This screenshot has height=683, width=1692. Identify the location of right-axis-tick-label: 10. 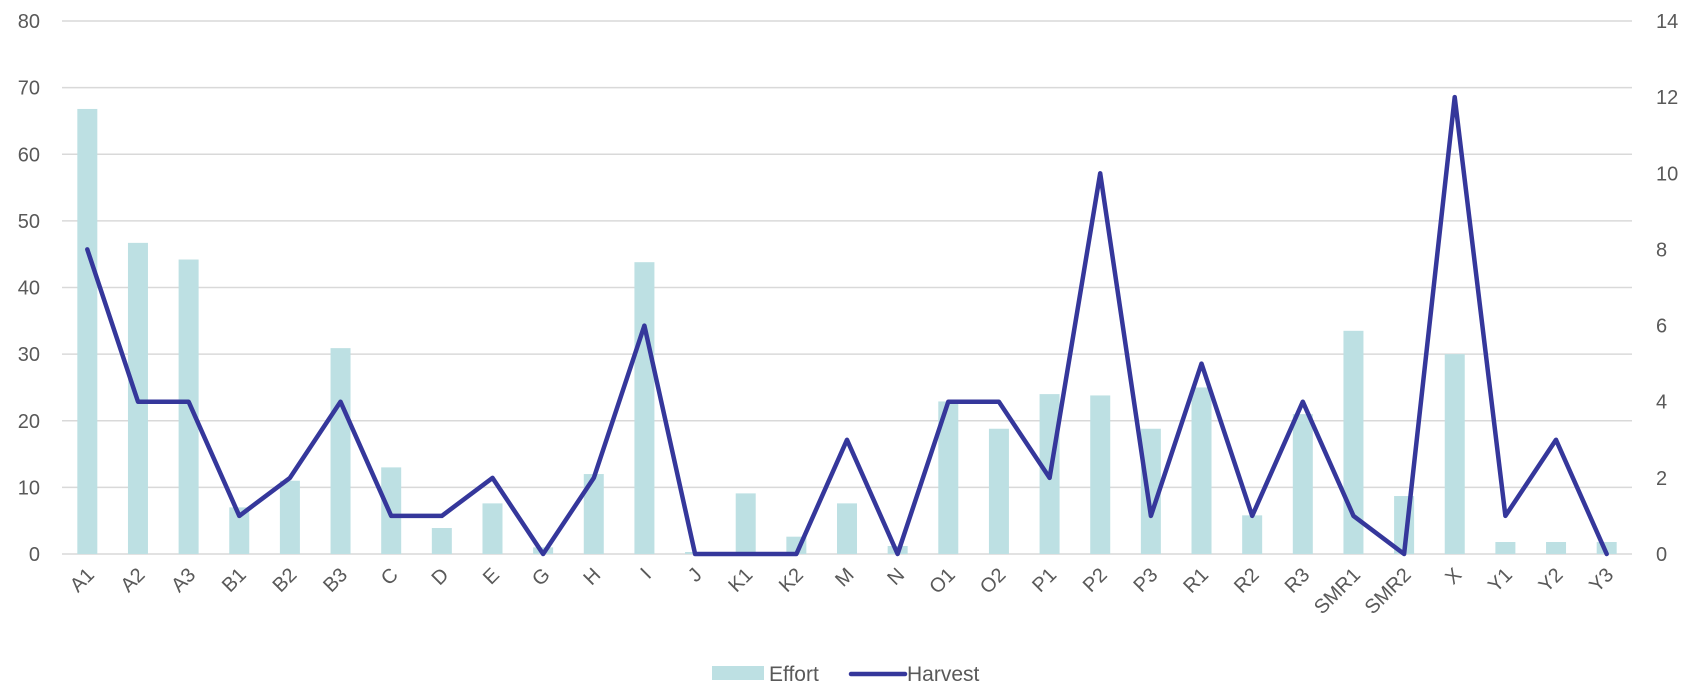
(1667, 174).